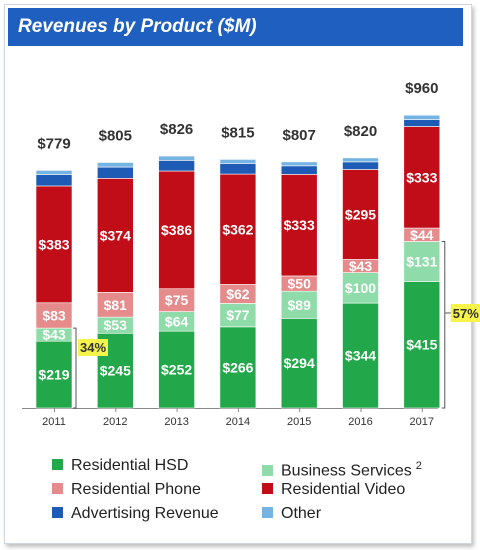 This screenshot has width=480, height=550. I want to click on title-bar: Revenues by Product ($M), so click(235, 27).